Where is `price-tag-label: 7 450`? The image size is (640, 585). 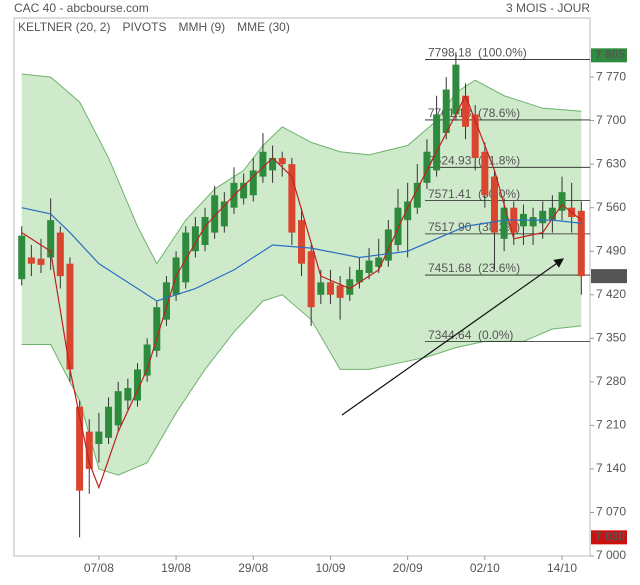 price-tag-label: 7 450 is located at coordinates (610, 275).